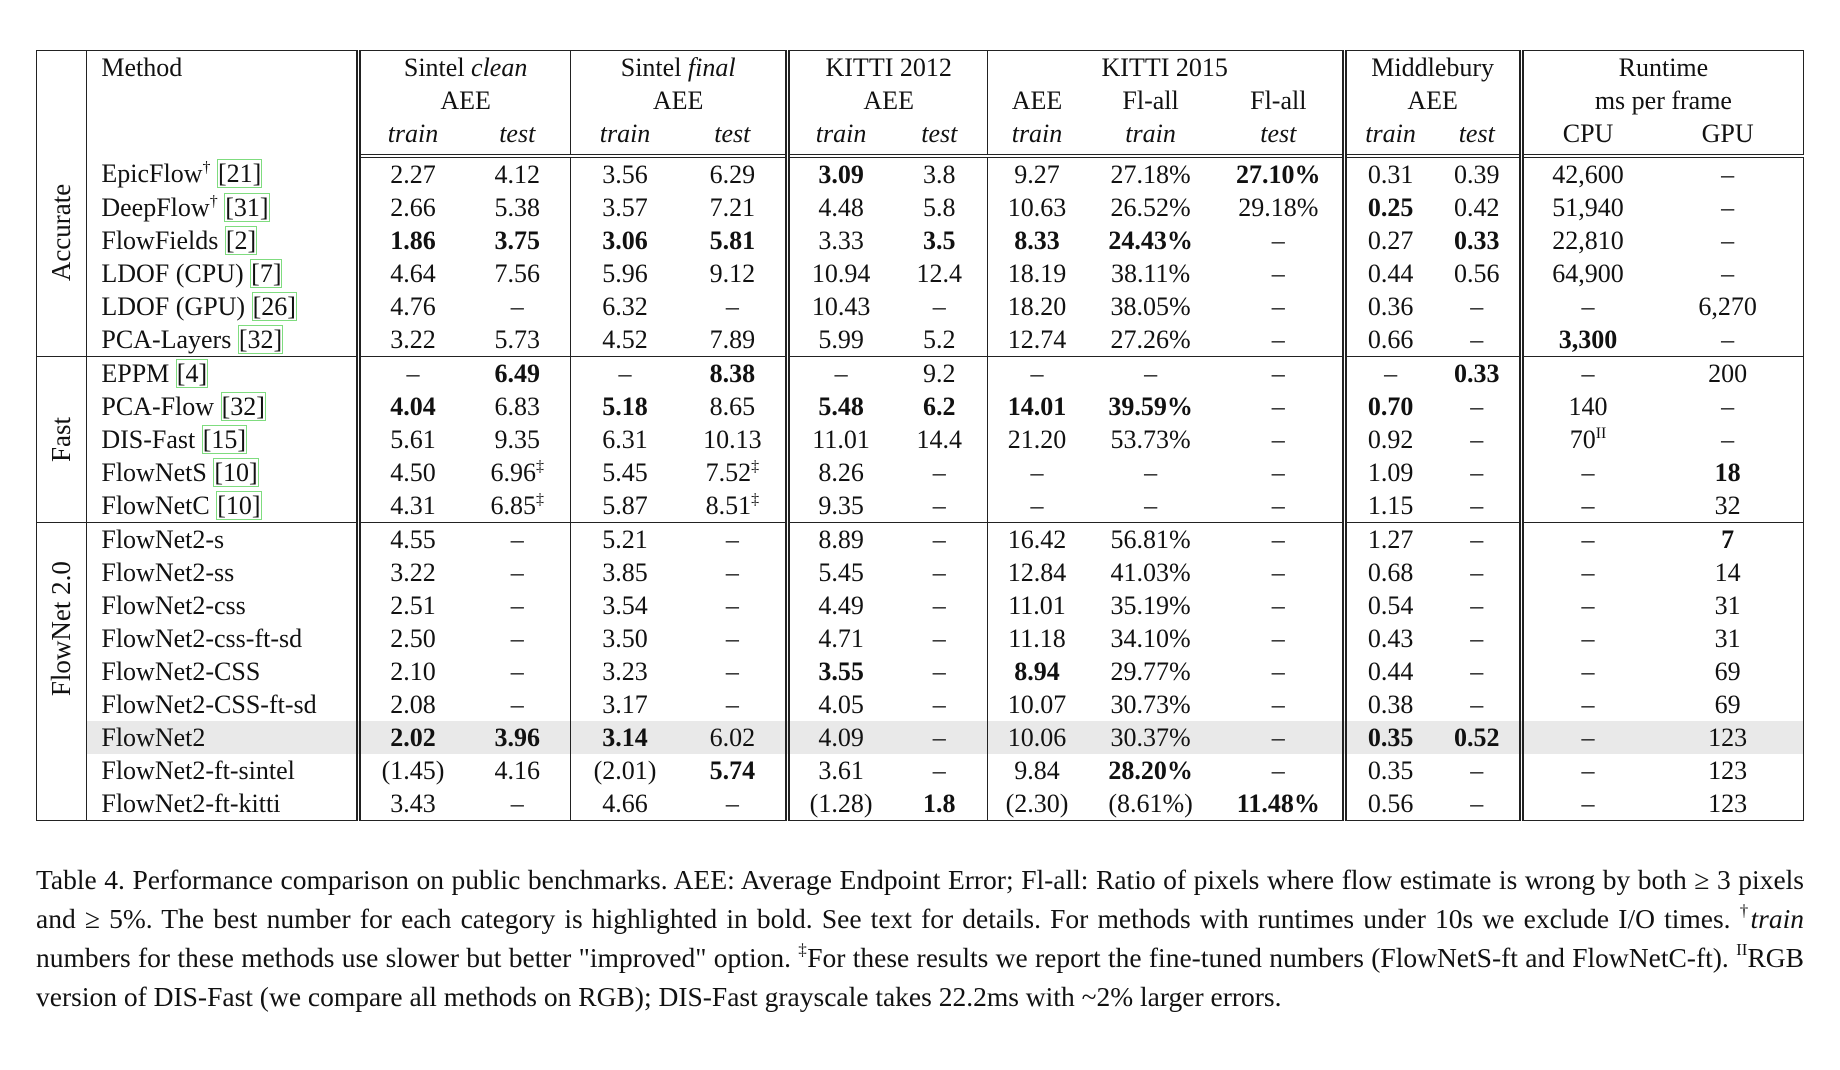 The width and height of the screenshot is (1840, 1070). I want to click on value-text: 0.70, so click(1390, 406).